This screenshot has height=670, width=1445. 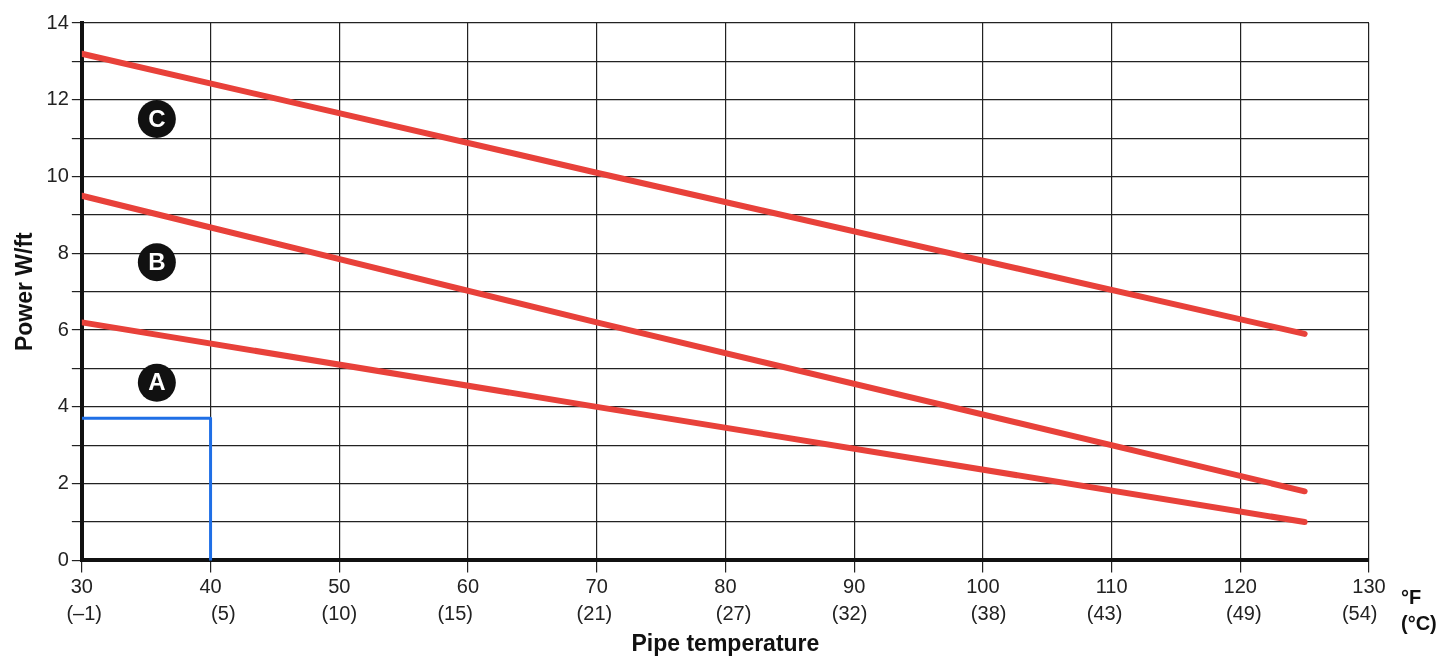 I want to click on text: (°C), so click(x=1419, y=622).